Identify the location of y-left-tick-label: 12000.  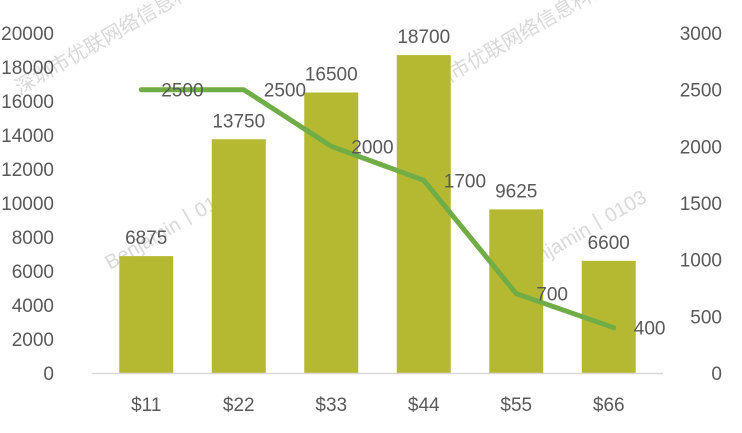
(27, 170).